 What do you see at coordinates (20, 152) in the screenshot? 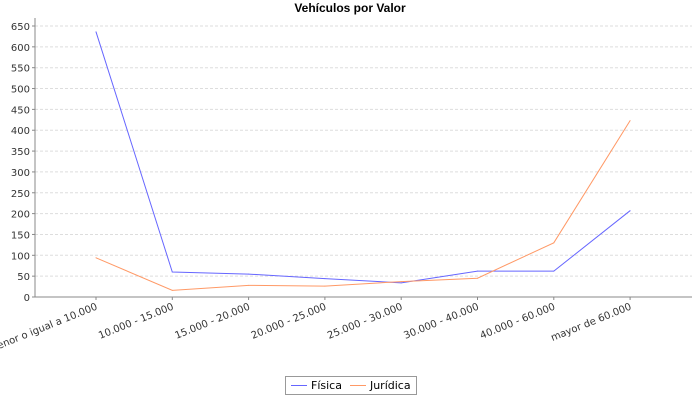
I see `y-tick-label: 350` at bounding box center [20, 152].